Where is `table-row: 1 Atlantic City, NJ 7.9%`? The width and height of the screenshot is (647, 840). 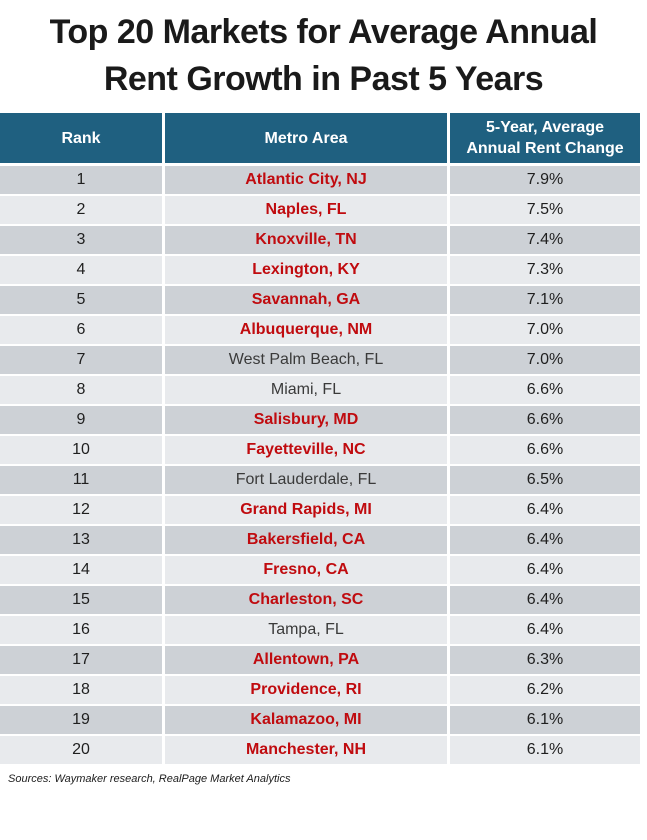 table-row: 1 Atlantic City, NJ 7.9% is located at coordinates (320, 181).